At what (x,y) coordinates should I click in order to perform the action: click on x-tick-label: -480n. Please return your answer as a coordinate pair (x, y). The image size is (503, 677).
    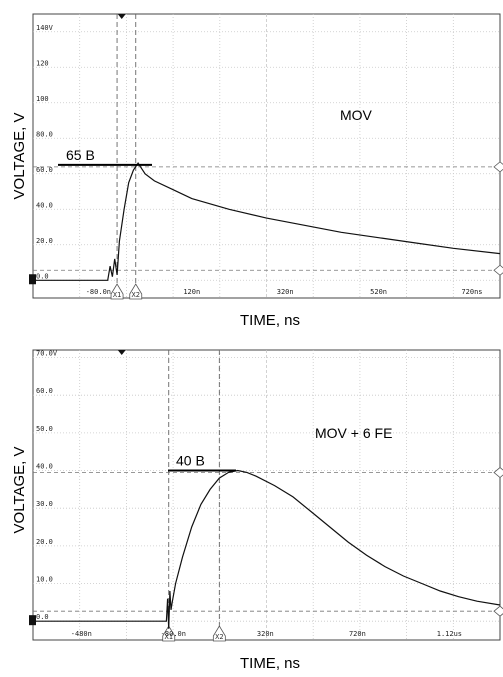
    Looking at the image, I should click on (81, 634).